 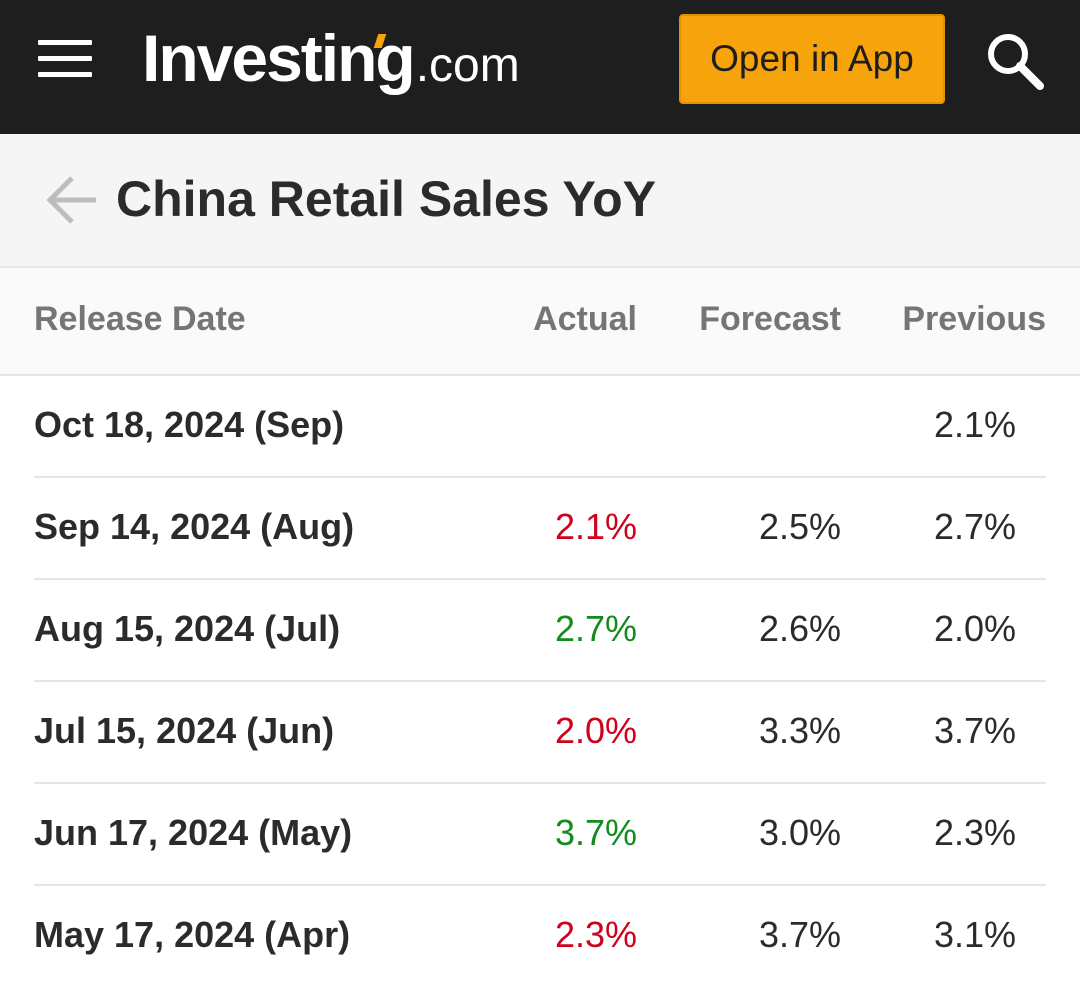 I want to click on back-arrow-icon, so click(x=72, y=200).